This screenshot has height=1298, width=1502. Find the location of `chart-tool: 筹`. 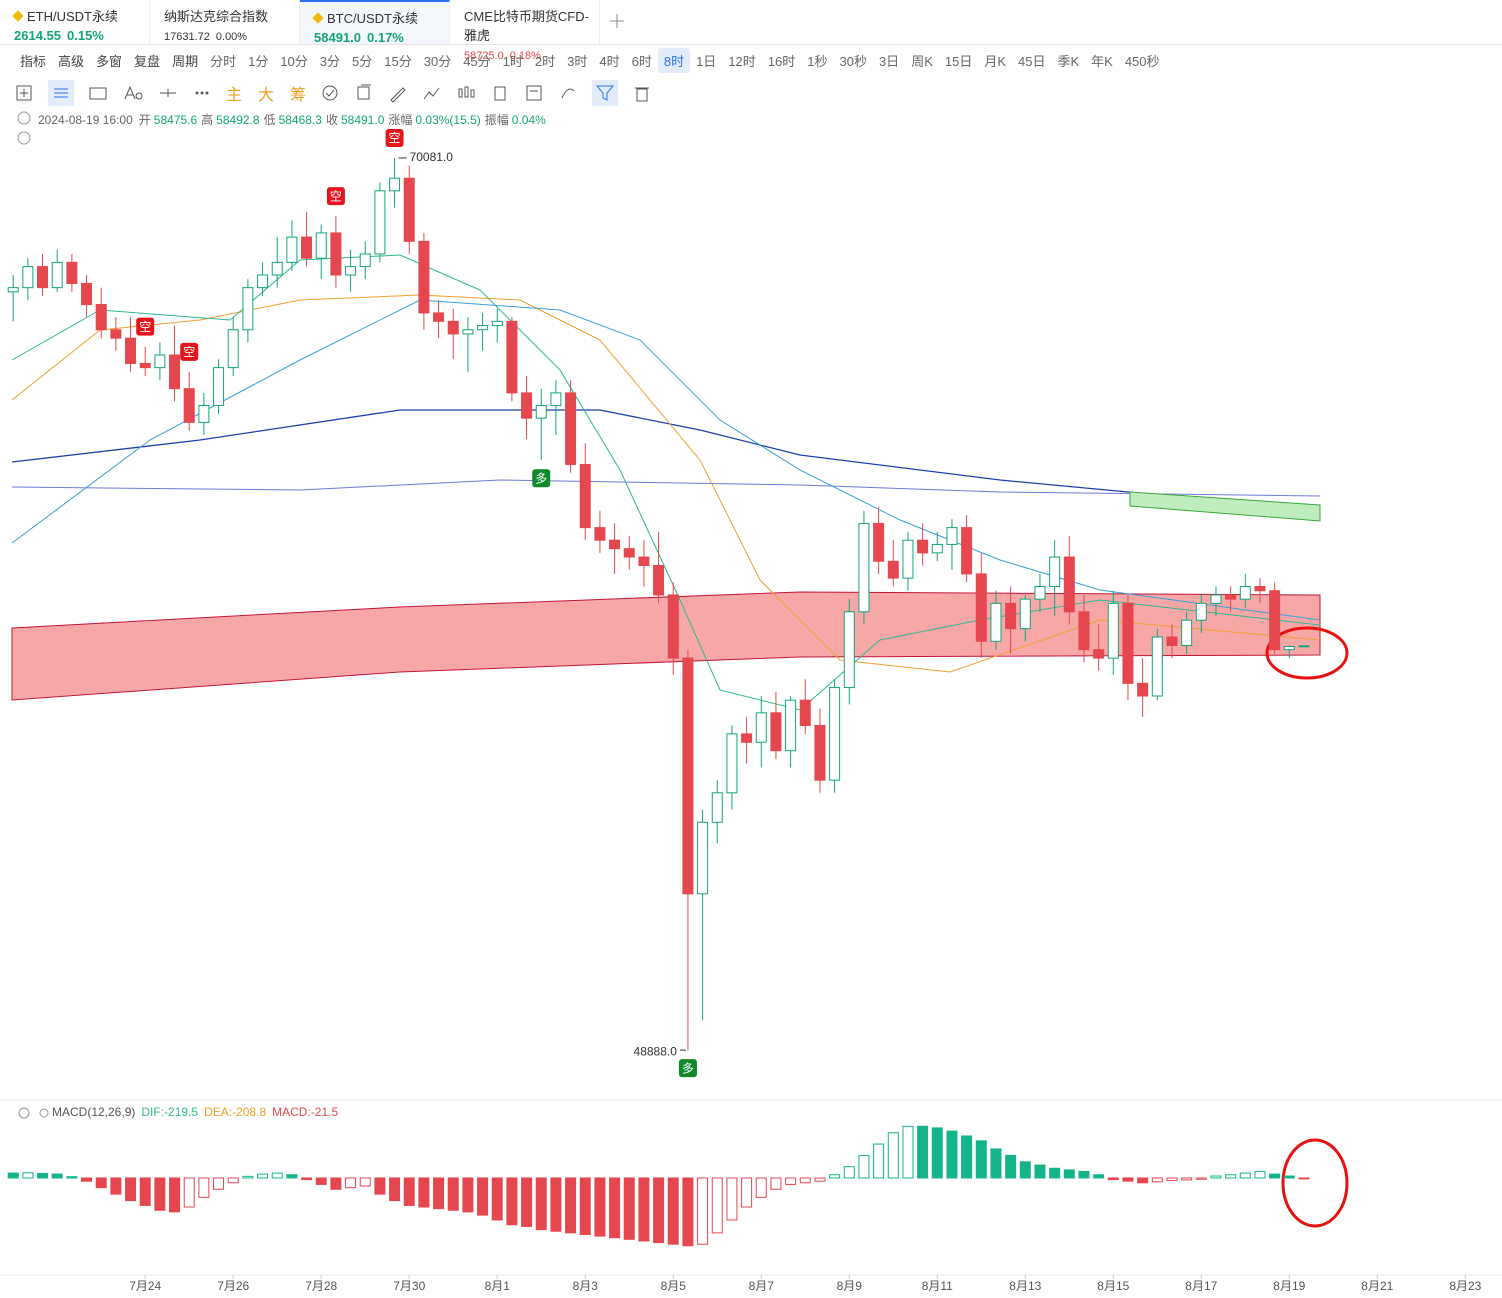

chart-tool: 筹 is located at coordinates (298, 95).